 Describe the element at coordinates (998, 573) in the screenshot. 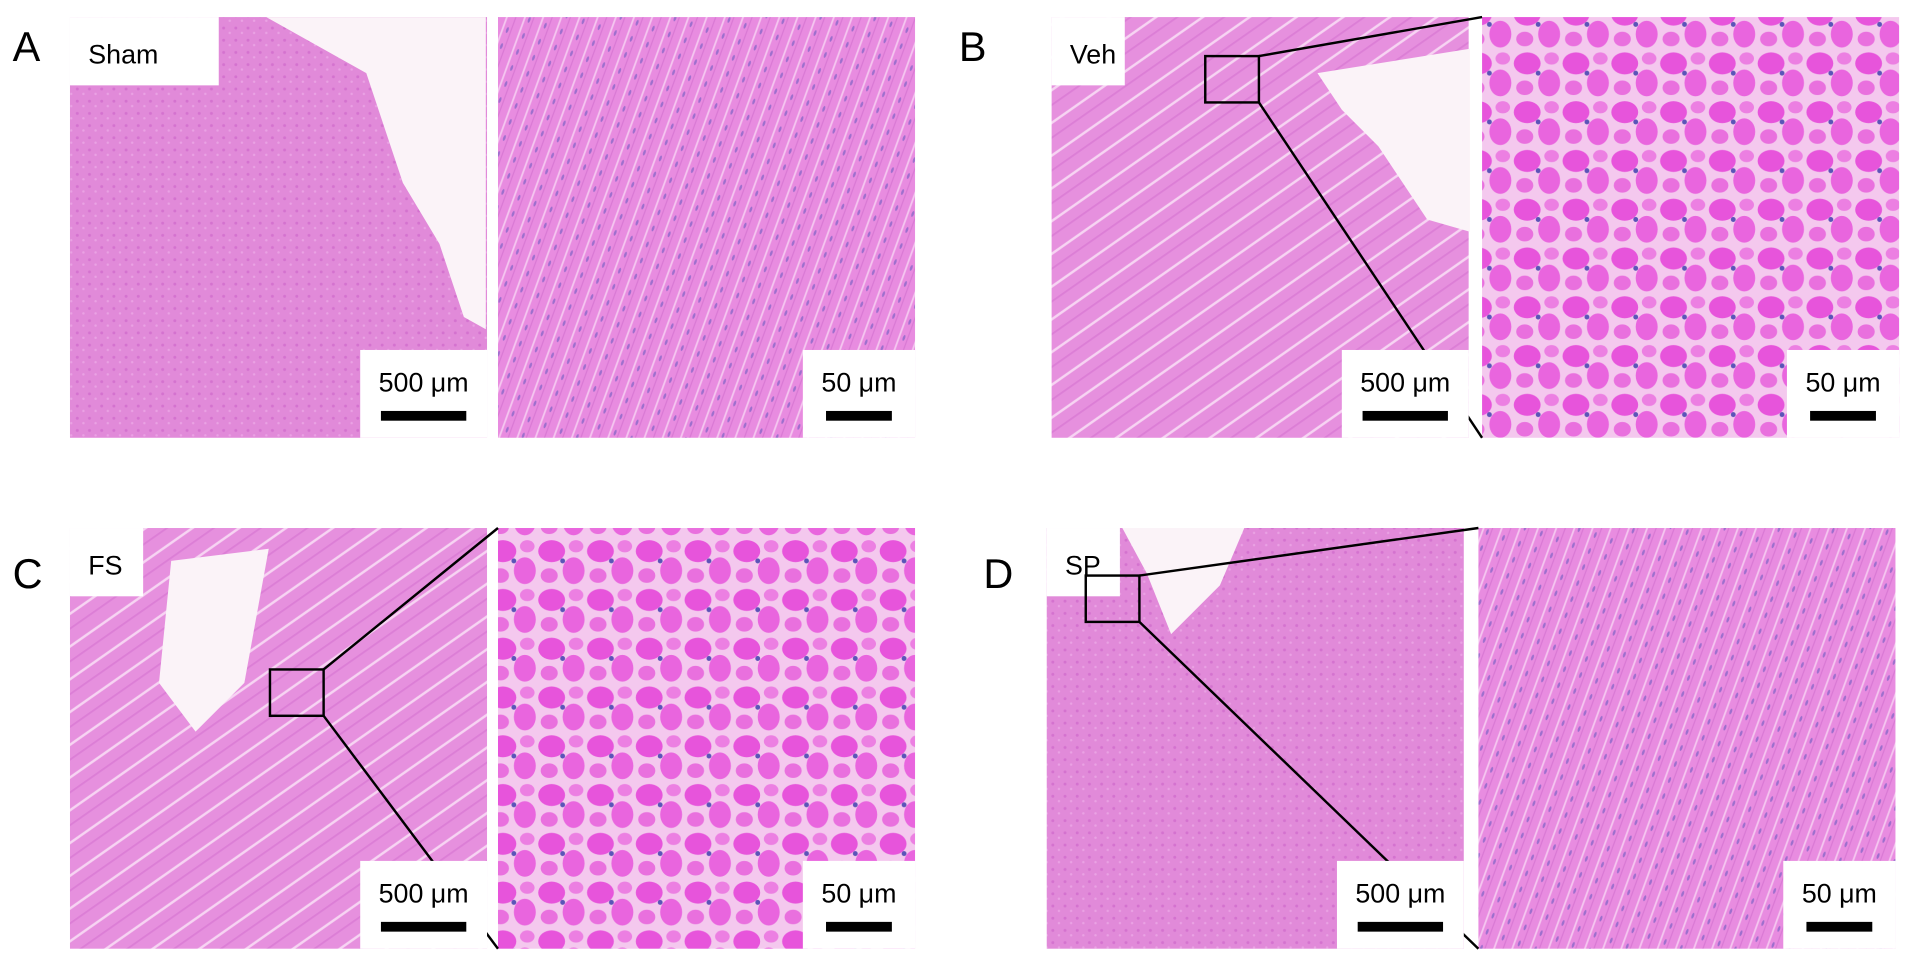

I see `panel-letter: D` at that location.